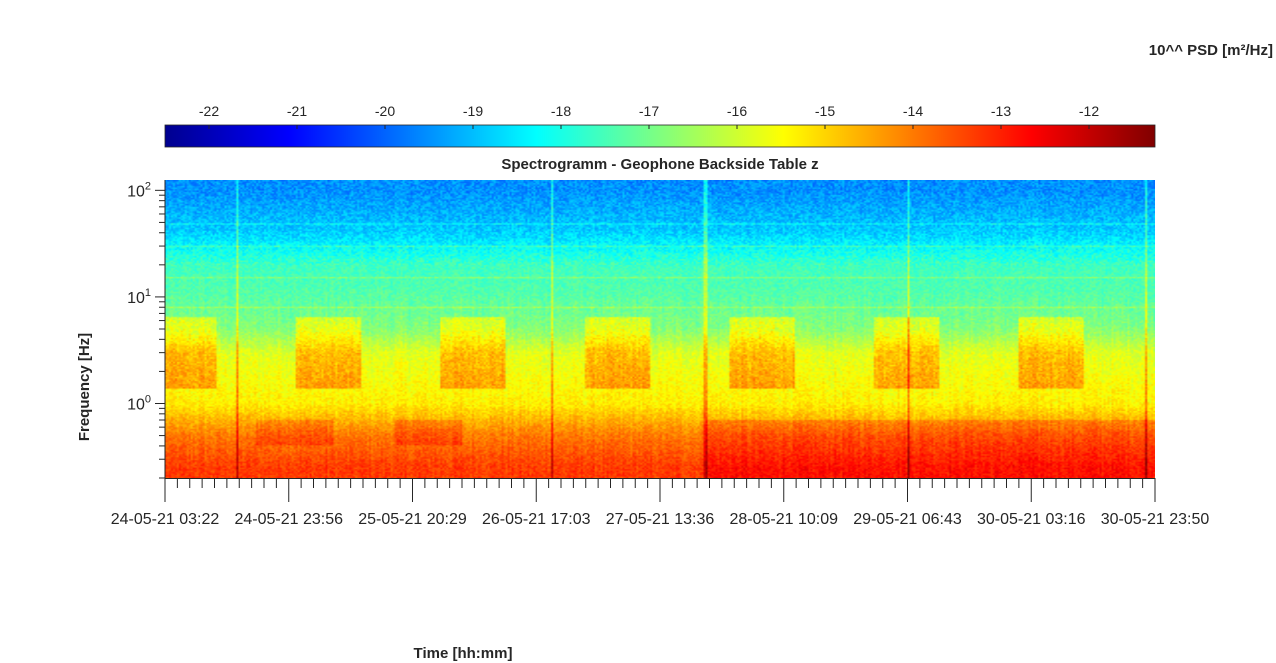 The width and height of the screenshot is (1276, 663). What do you see at coordinates (570, 519) in the screenshot?
I see `x-tick-time: 17:03` at bounding box center [570, 519].